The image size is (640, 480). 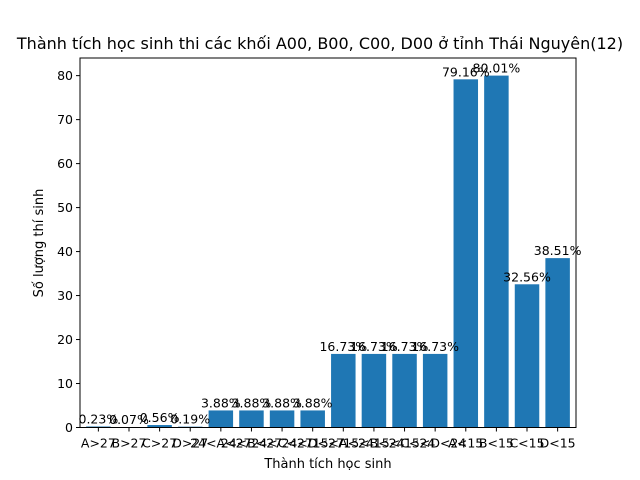 What do you see at coordinates (465, 443) in the screenshot?
I see `x-tick-label-12: A<15` at bounding box center [465, 443].